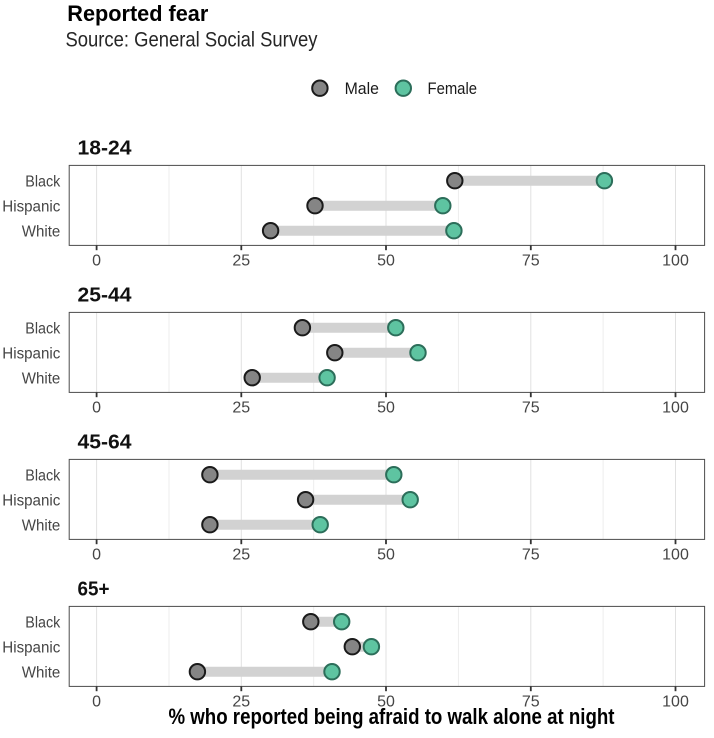 This screenshot has width=714, height=738. Describe the element at coordinates (453, 89) in the screenshot. I see `svg-text: Female` at that location.